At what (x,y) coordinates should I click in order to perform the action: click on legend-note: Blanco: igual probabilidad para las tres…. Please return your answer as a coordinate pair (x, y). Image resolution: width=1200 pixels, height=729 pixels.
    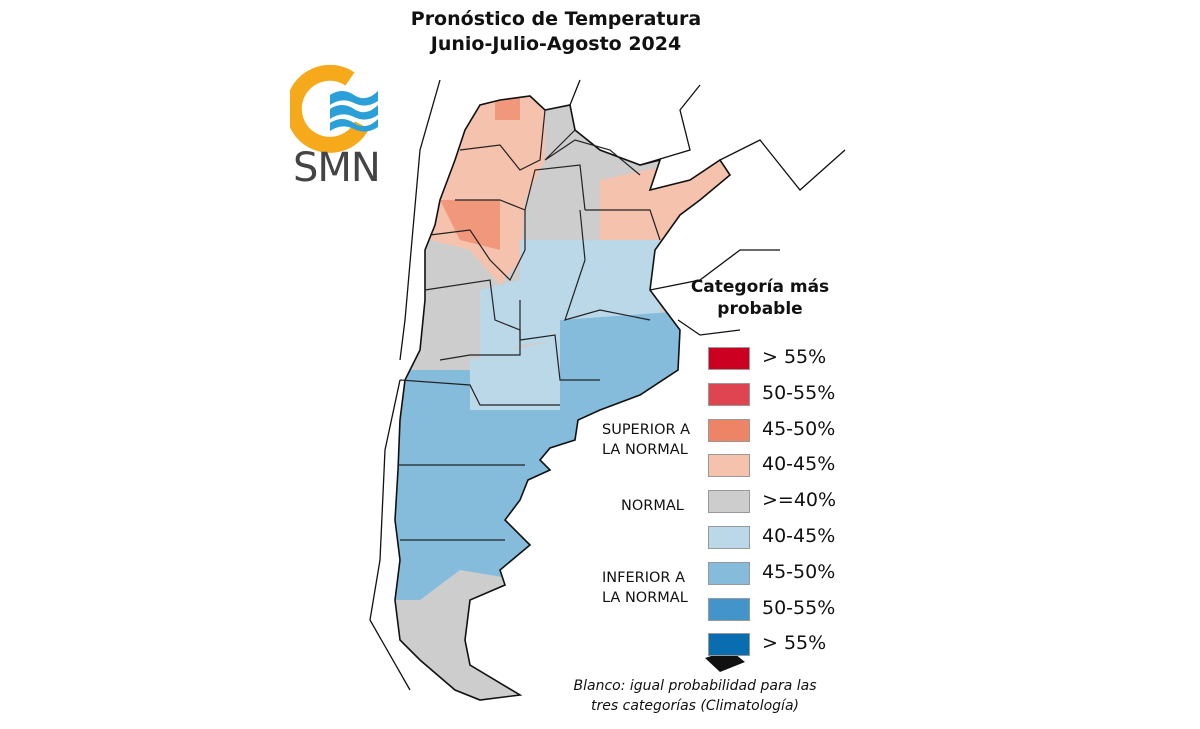
    Looking at the image, I should click on (695, 696).